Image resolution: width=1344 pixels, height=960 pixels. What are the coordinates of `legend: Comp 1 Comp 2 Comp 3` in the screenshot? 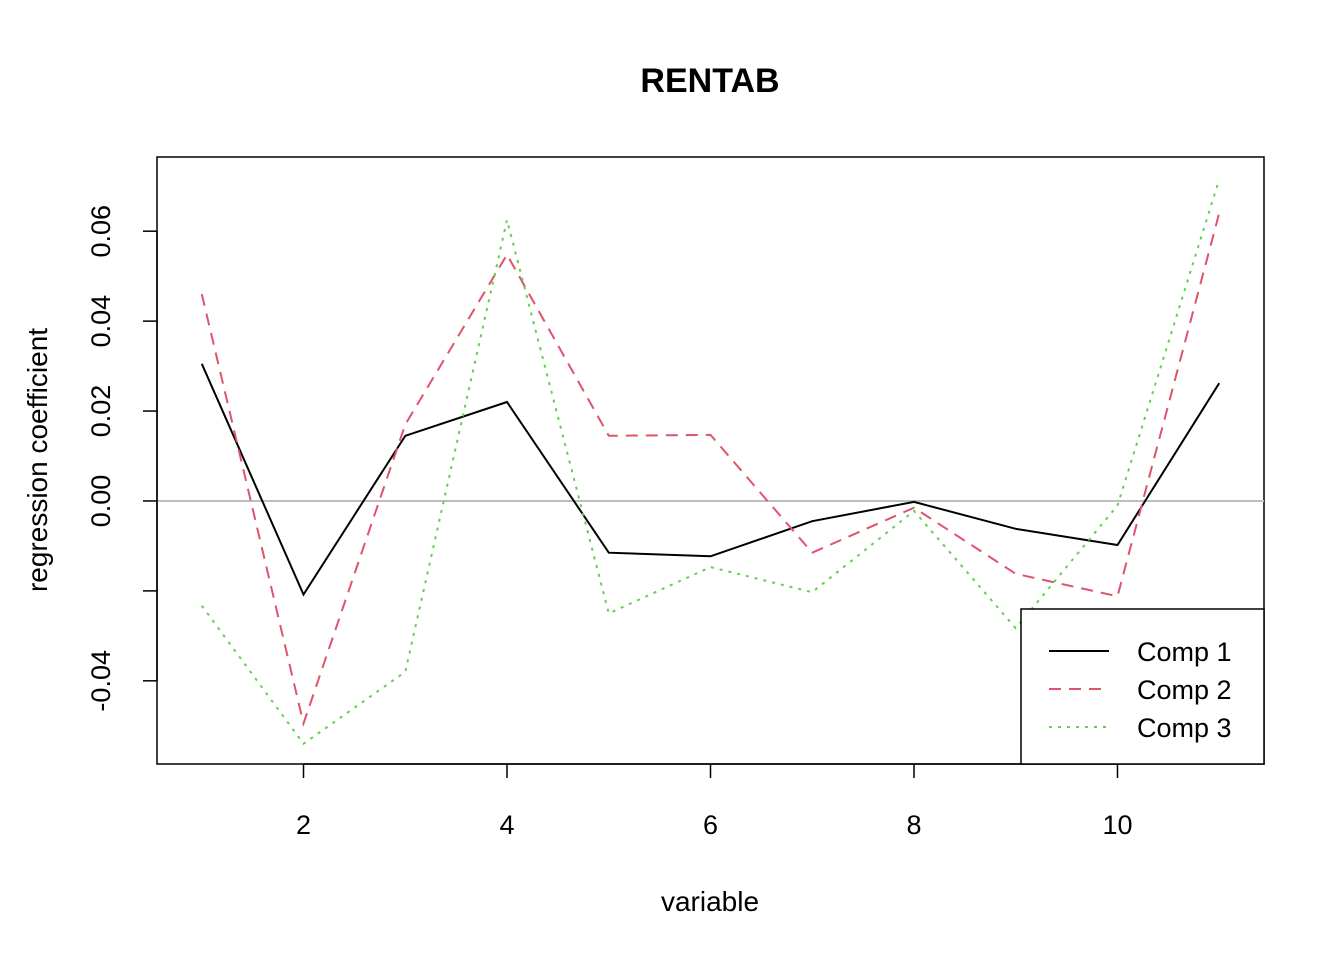 It's located at (1142, 686).